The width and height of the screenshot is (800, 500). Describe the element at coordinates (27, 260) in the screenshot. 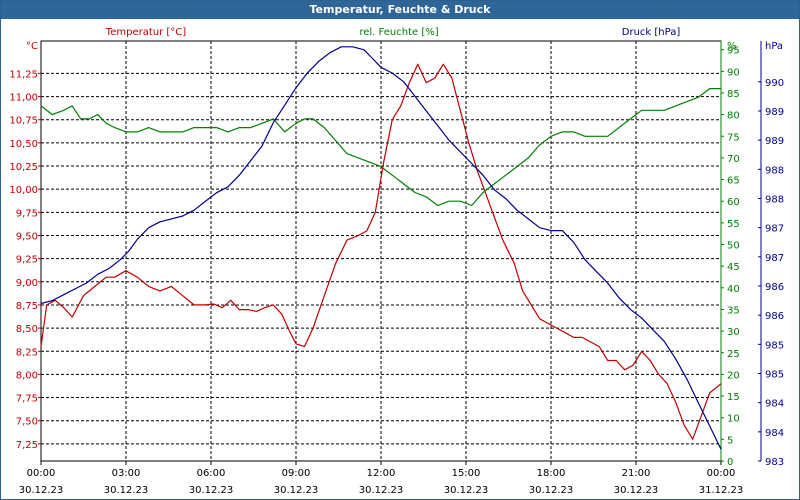

I see `temperature-tick-label: 9,25` at that location.